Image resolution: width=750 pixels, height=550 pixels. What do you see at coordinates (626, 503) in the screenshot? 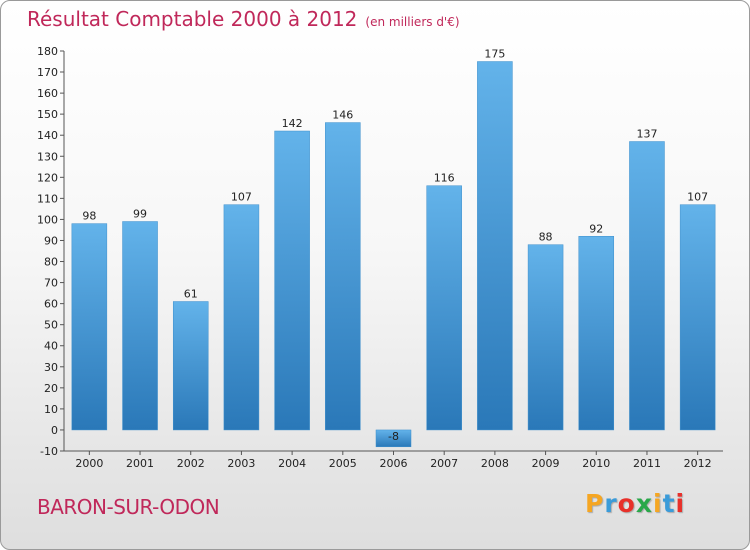
I see `logo-letter: o` at bounding box center [626, 503].